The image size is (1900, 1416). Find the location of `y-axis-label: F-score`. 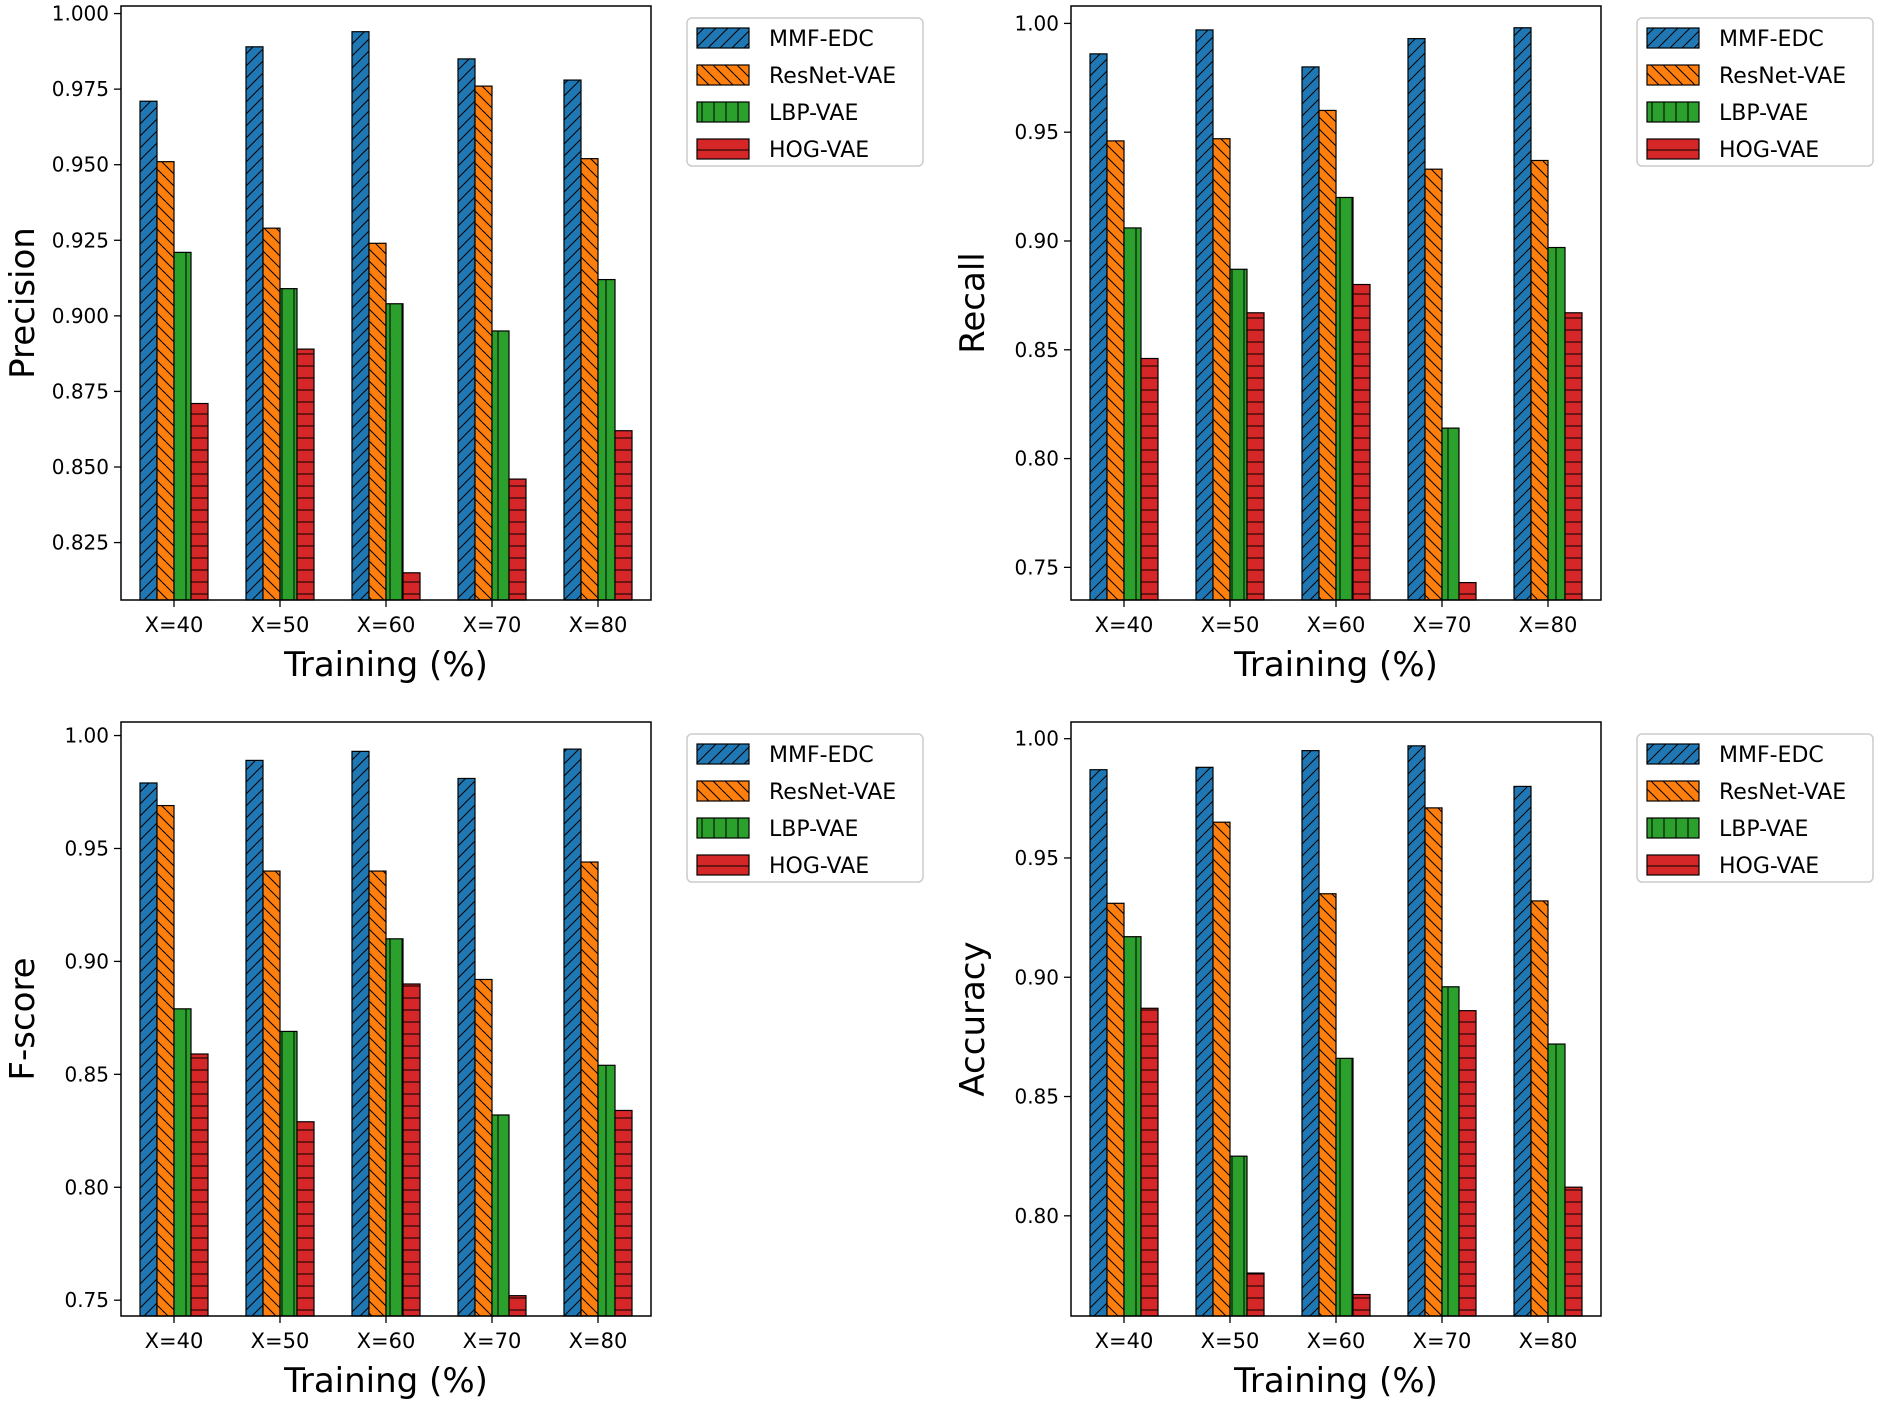

y-axis-label: F-score is located at coordinates (23, 1018).